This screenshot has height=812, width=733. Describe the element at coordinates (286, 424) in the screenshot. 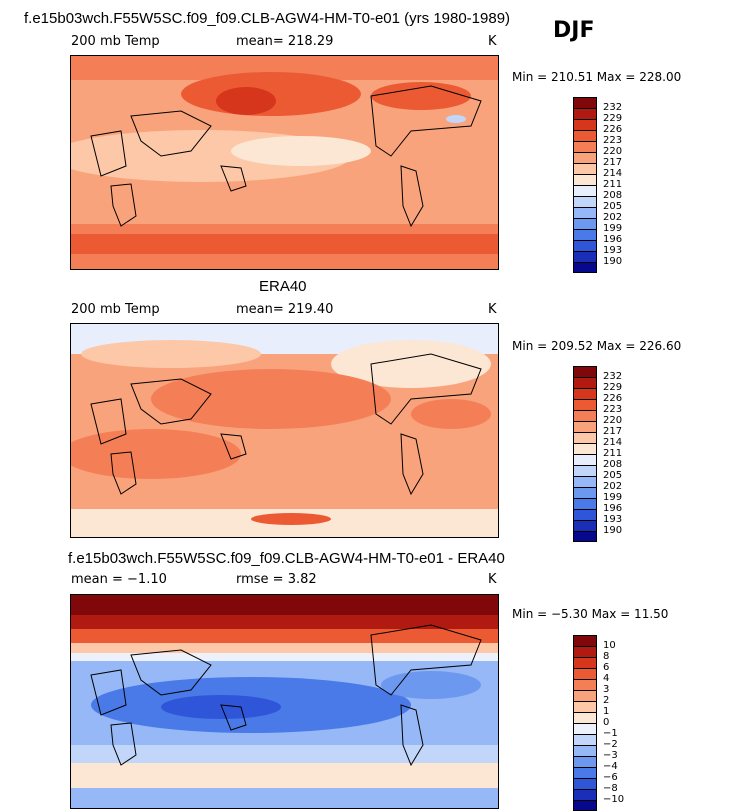

I see `panel2-coastlines` at that location.